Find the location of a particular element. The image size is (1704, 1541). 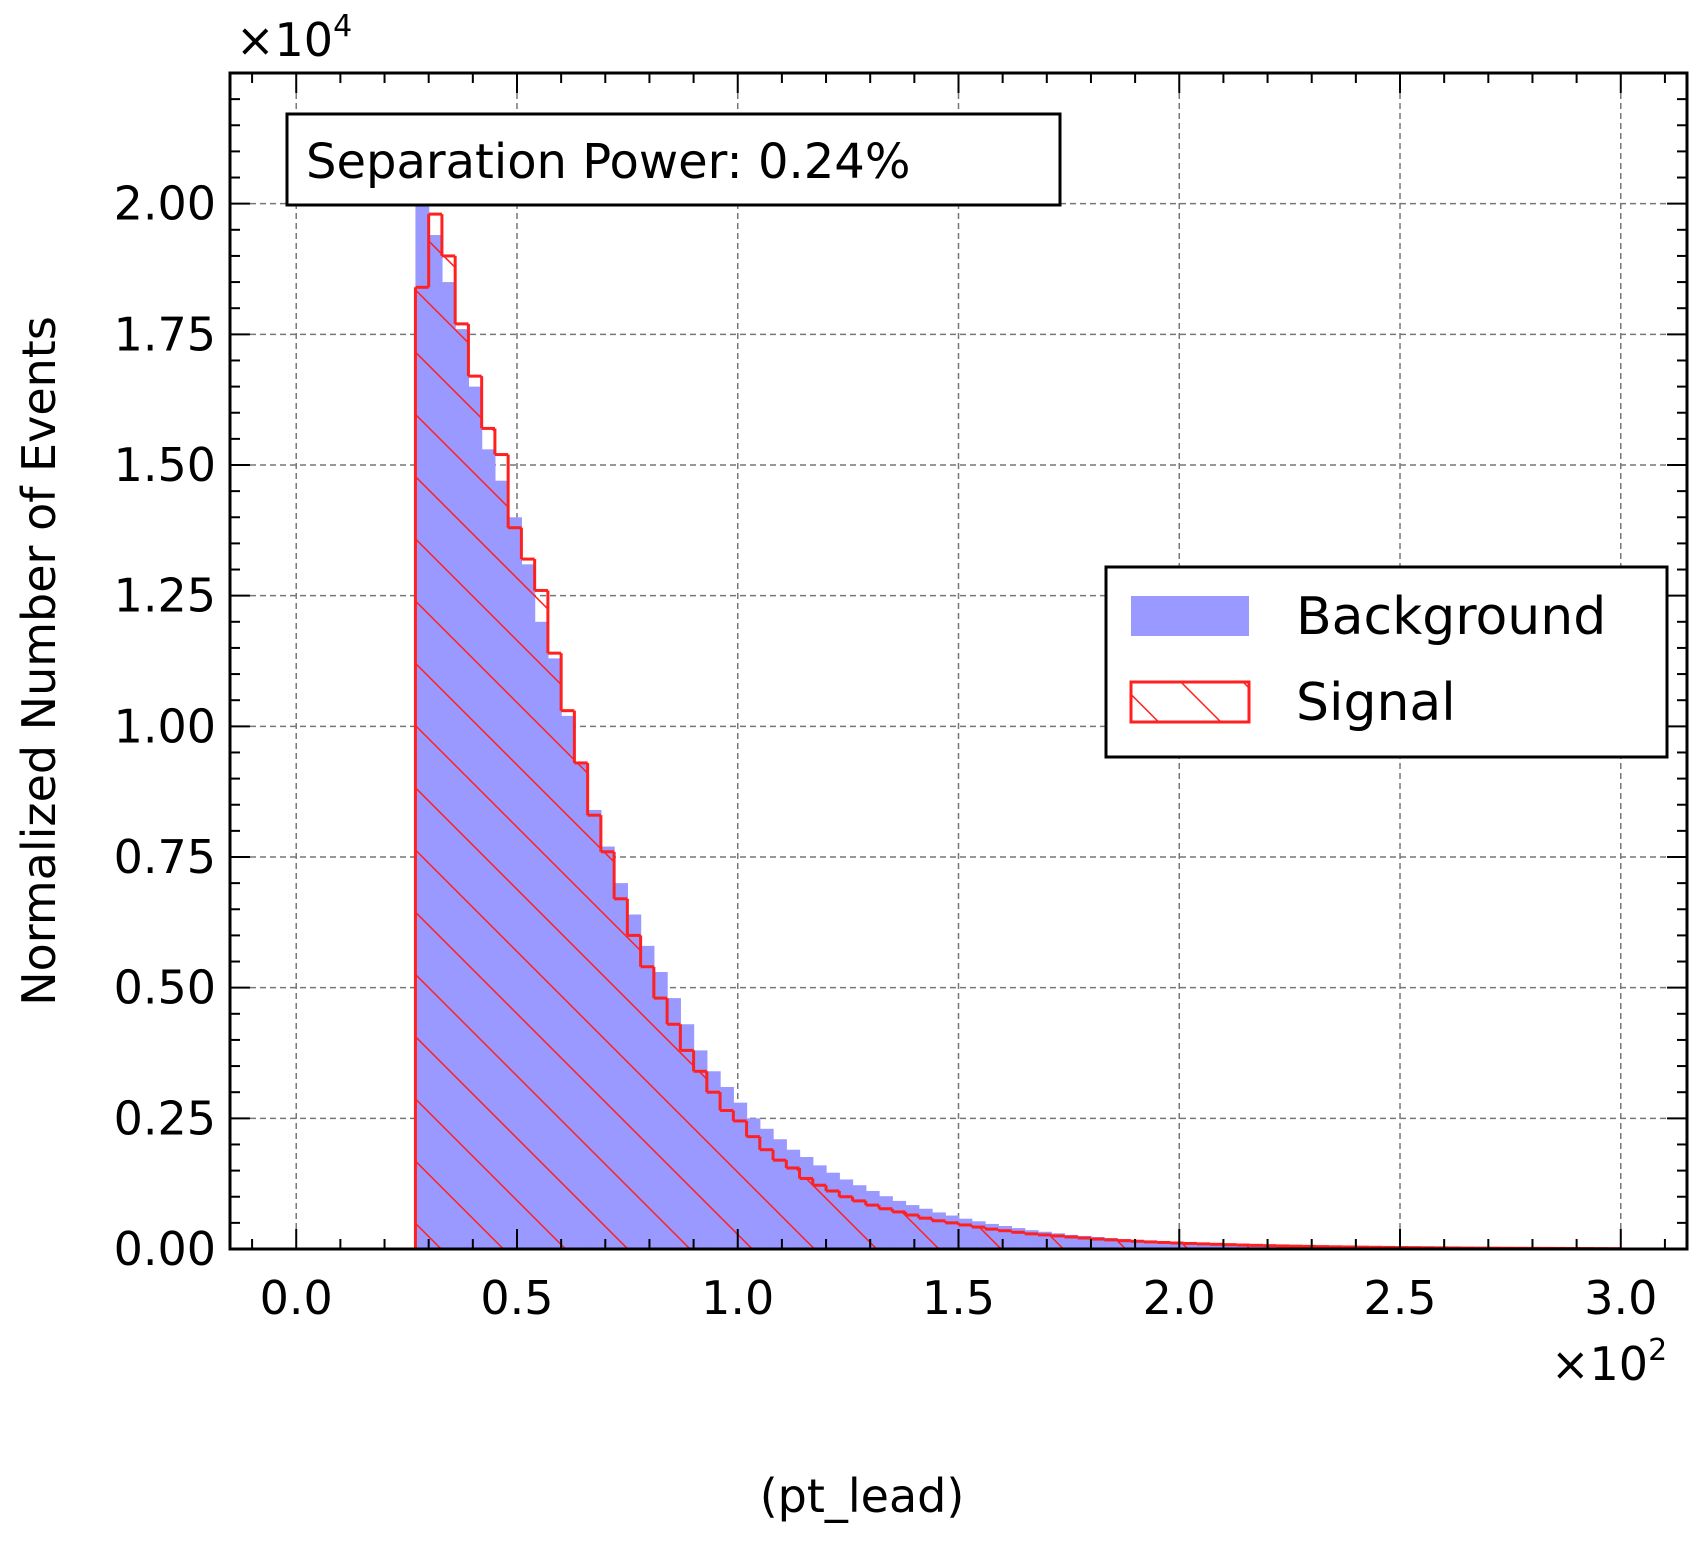

annotation-text: Separation Power: 0.24% is located at coordinates (608, 162).